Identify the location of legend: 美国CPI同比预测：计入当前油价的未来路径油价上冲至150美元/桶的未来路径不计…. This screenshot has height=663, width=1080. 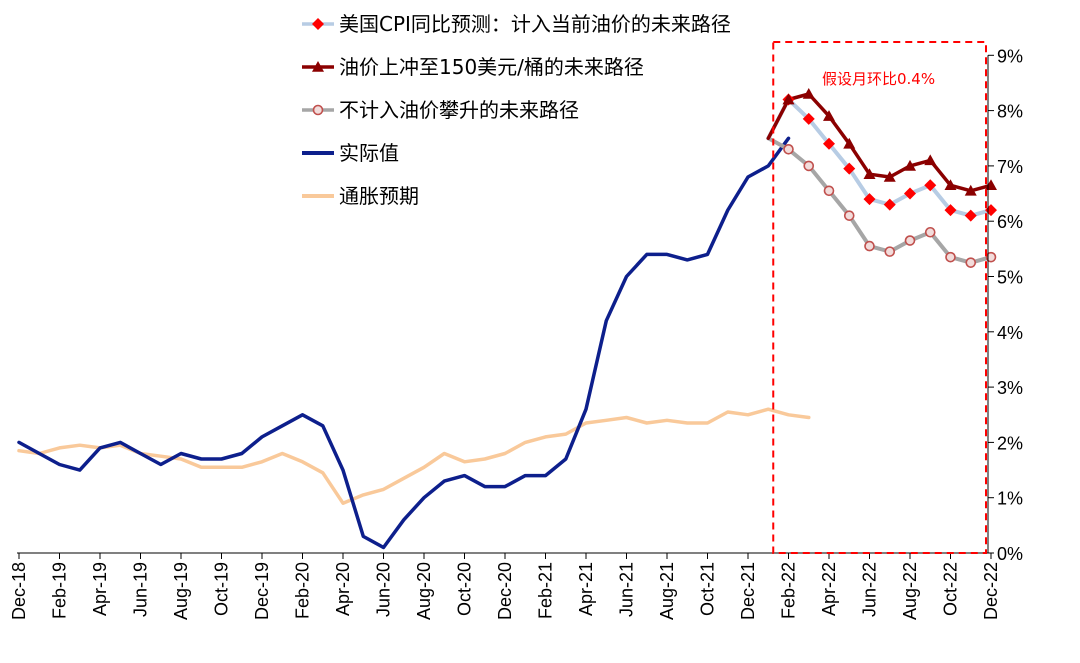
(516, 110).